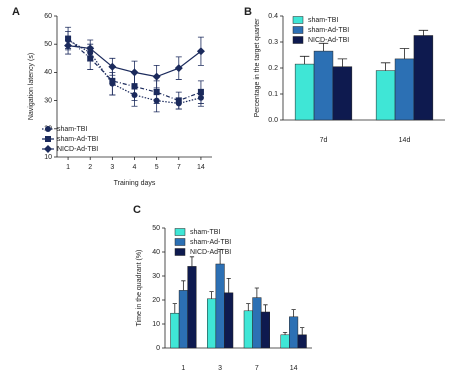  I want to click on panel-letter: A, so click(16, 12).